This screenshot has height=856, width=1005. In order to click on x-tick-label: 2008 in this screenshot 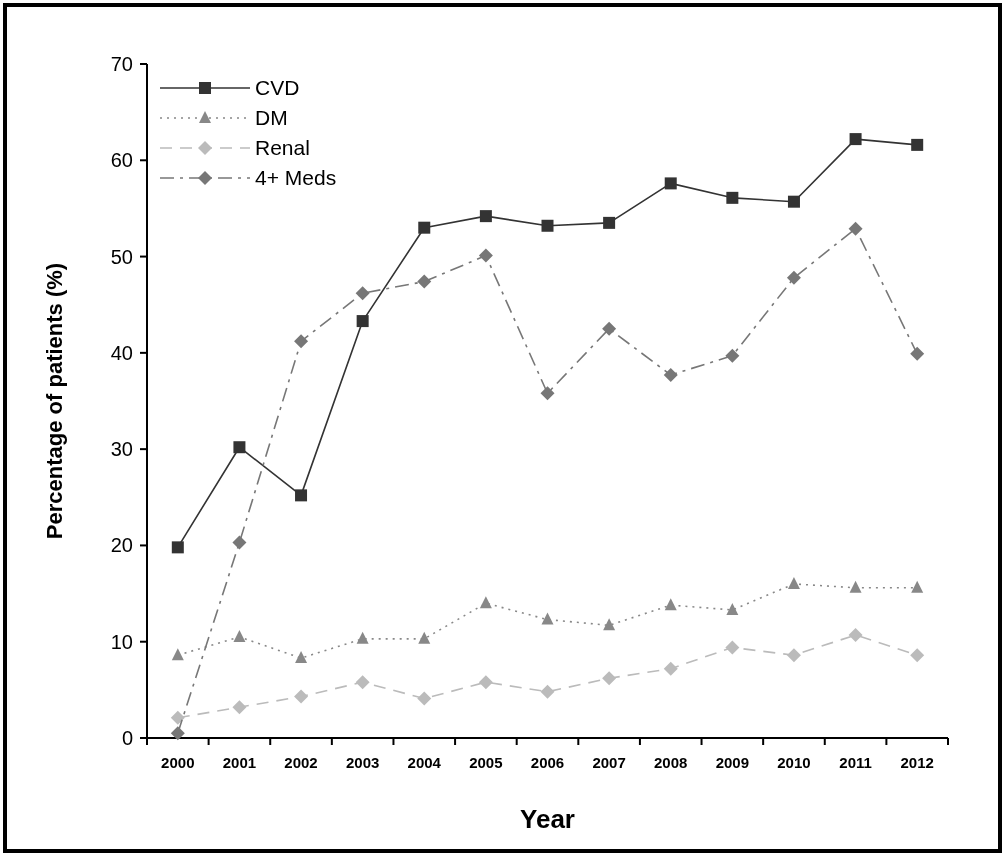, I will do `click(671, 762)`.